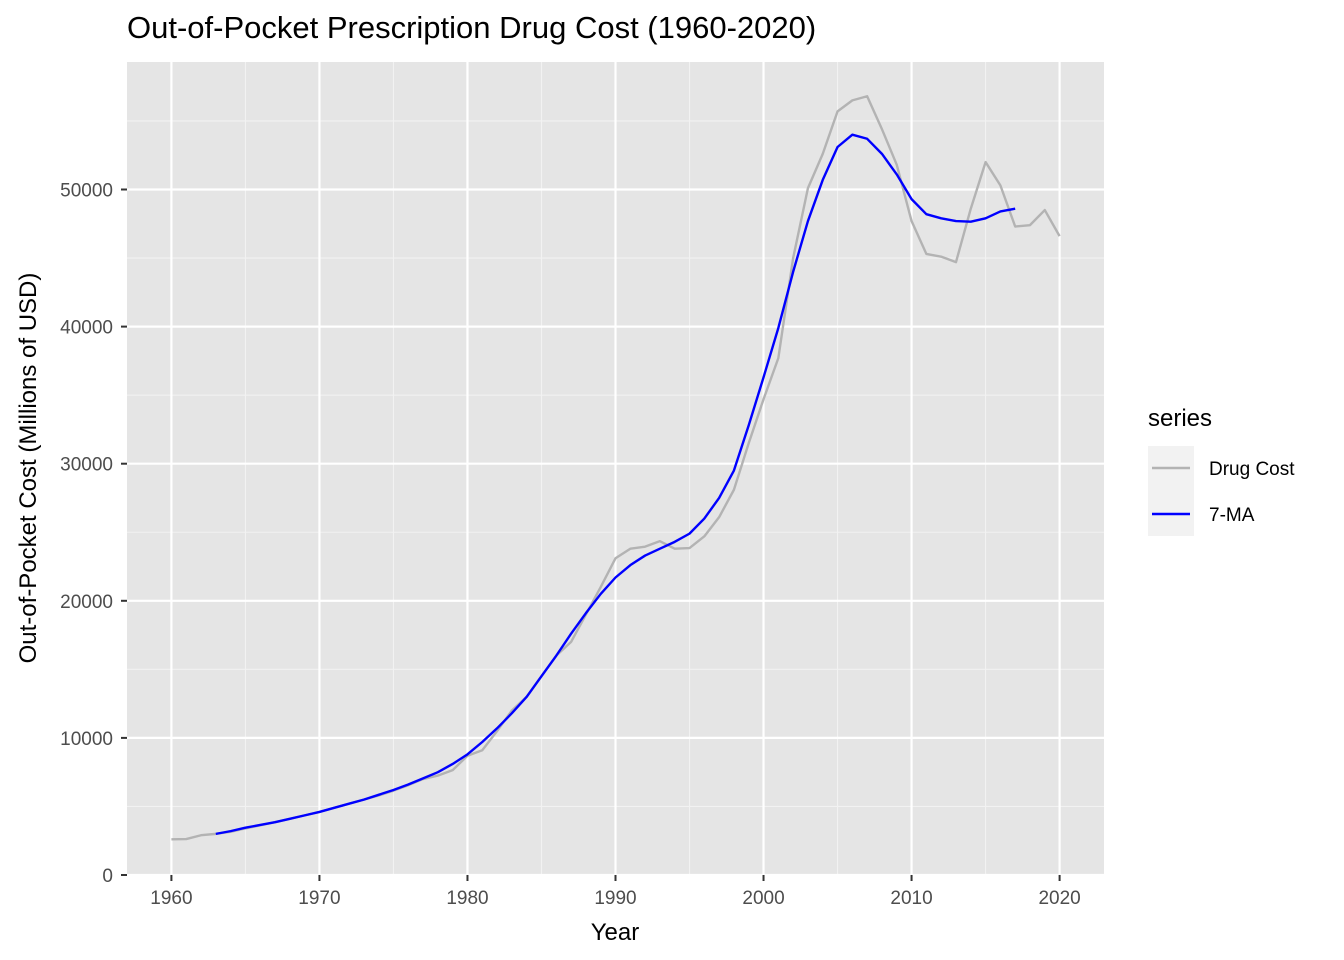 This screenshot has width=1344, height=960. What do you see at coordinates (763, 898) in the screenshot?
I see `x-tick-label: 2000` at bounding box center [763, 898].